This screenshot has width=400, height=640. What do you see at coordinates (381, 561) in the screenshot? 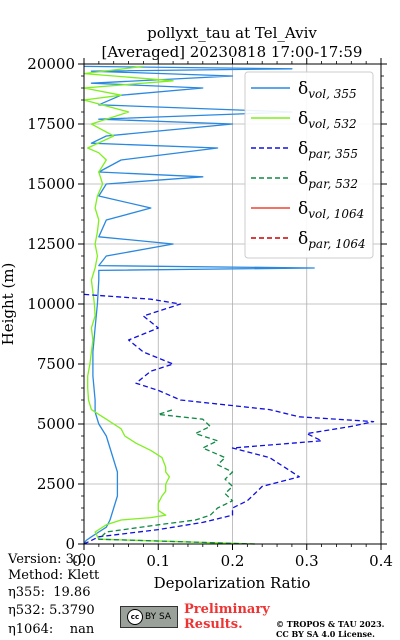
I see `x-tick-label: 0.4` at bounding box center [381, 561].